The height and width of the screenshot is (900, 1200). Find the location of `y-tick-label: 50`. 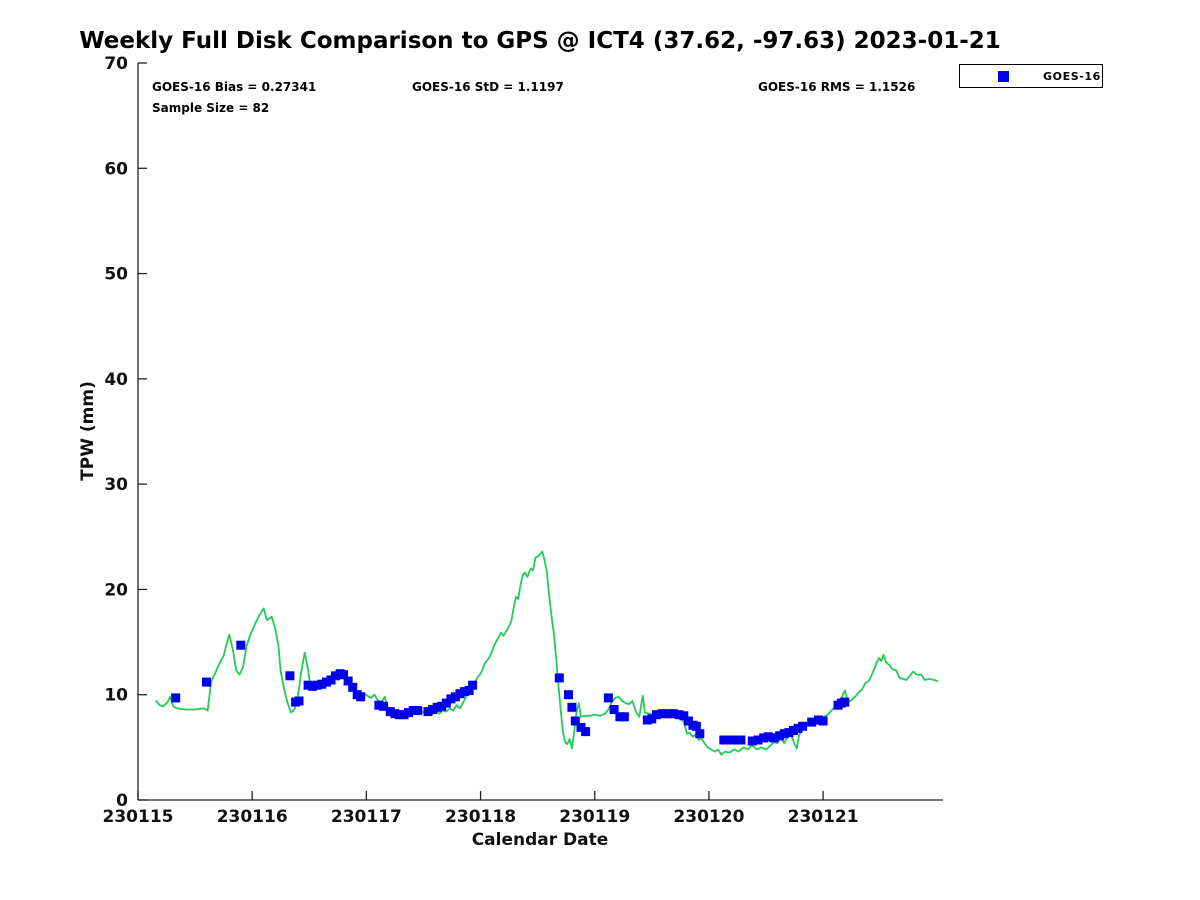

y-tick-label: 50 is located at coordinates (116, 275).